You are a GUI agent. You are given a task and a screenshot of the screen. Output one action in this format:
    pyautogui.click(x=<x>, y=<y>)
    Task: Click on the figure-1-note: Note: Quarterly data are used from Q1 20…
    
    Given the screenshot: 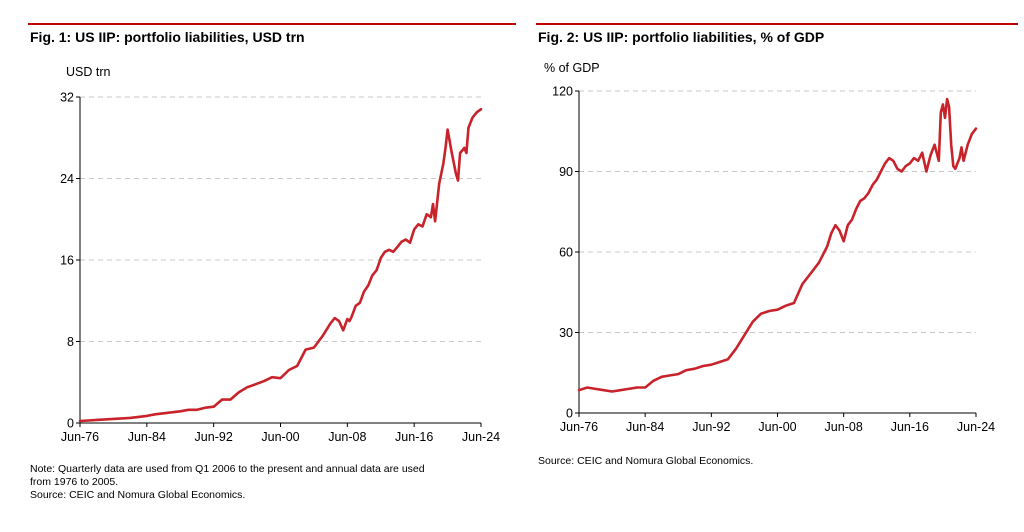 What is the action you would take?
    pyautogui.click(x=227, y=482)
    